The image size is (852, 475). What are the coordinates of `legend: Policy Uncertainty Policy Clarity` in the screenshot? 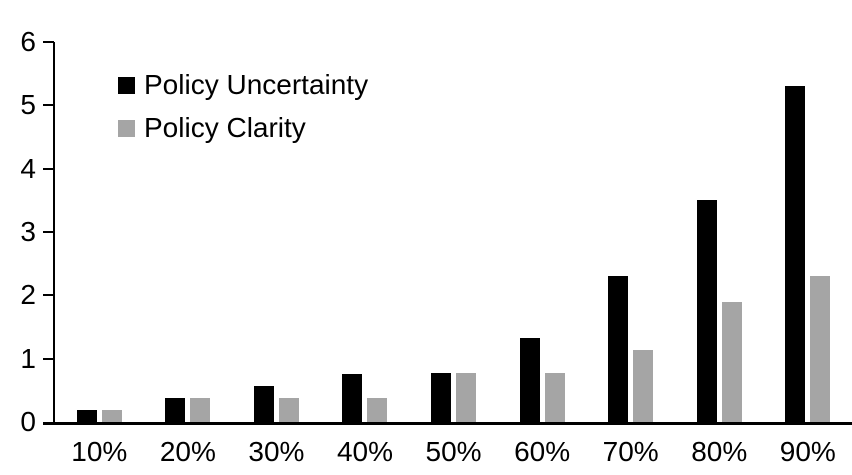 It's located at (243, 106).